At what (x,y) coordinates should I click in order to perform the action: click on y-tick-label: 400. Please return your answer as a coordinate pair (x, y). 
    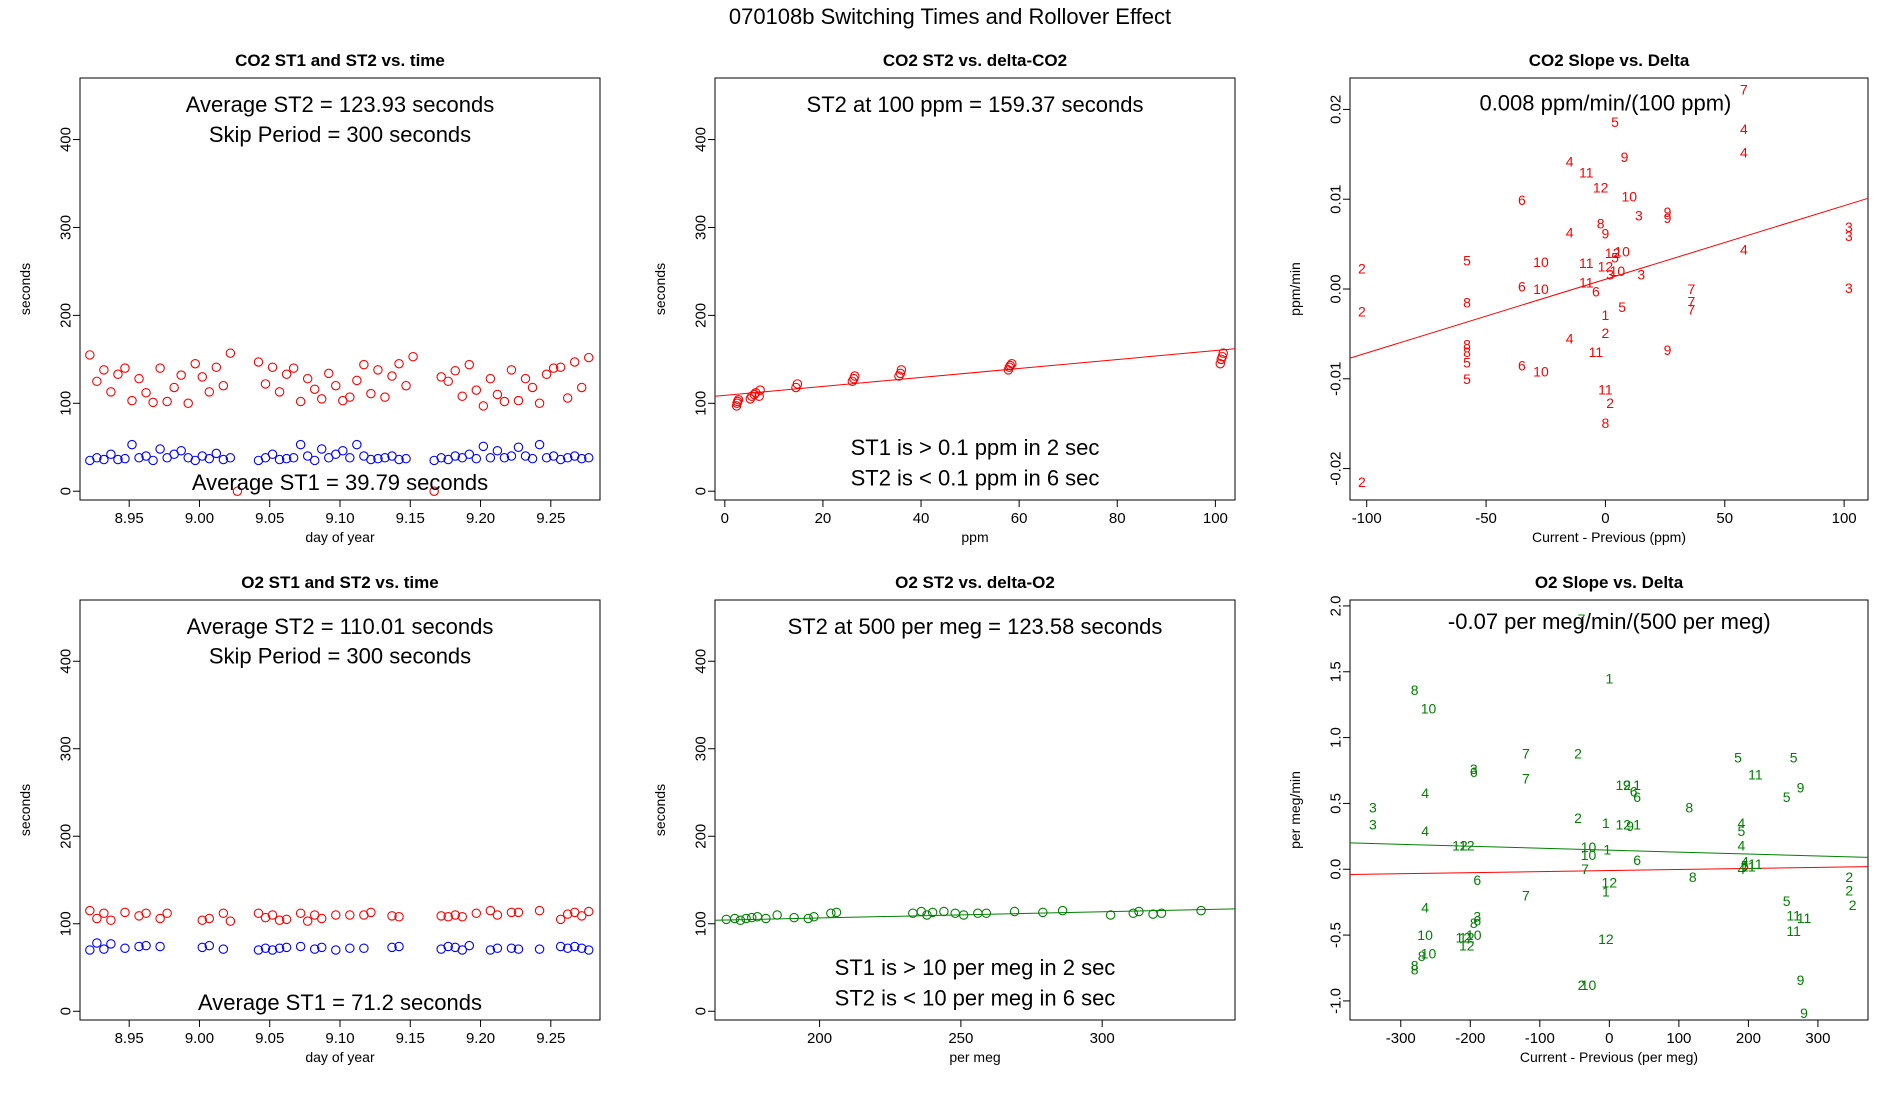
    Looking at the image, I should click on (66, 139).